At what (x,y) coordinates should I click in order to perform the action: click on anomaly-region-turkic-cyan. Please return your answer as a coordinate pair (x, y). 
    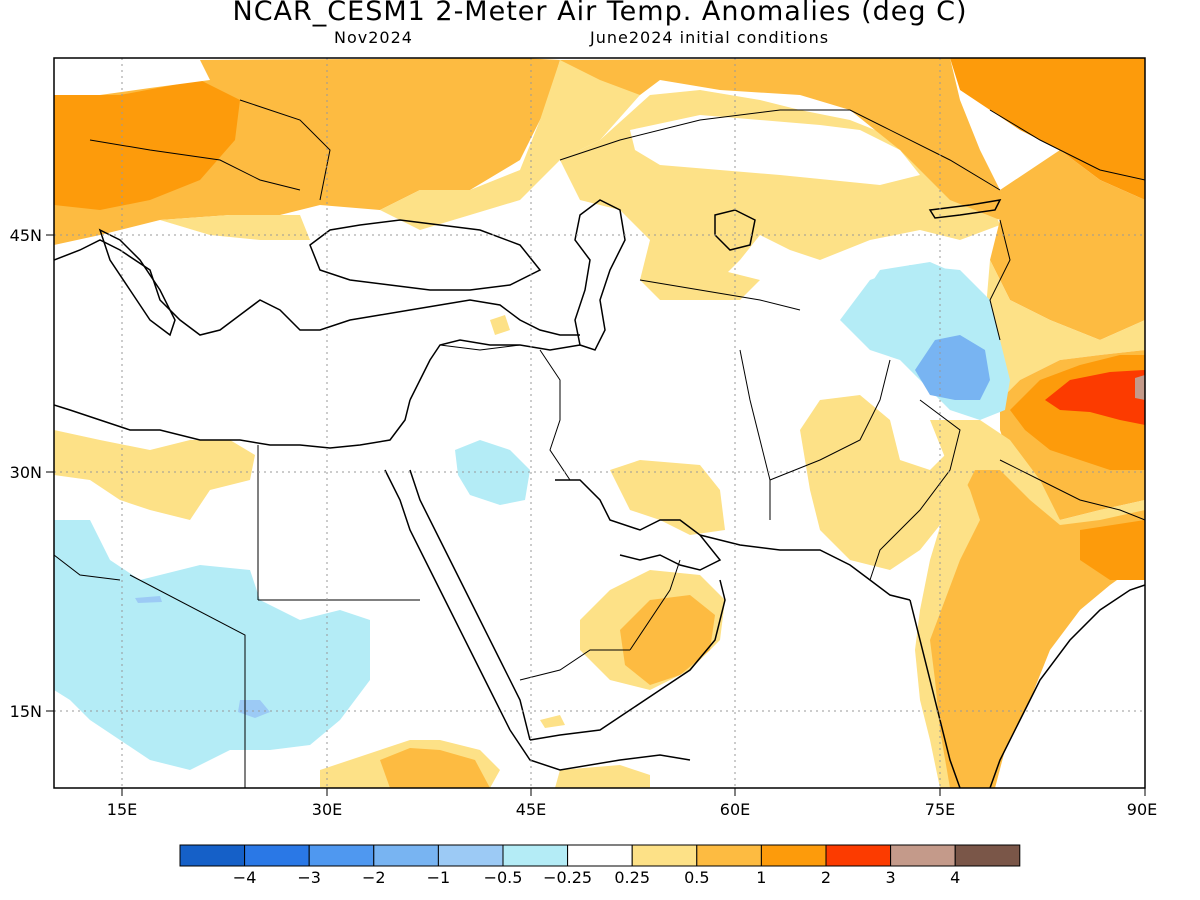
    Looking at the image, I should click on (910, 286).